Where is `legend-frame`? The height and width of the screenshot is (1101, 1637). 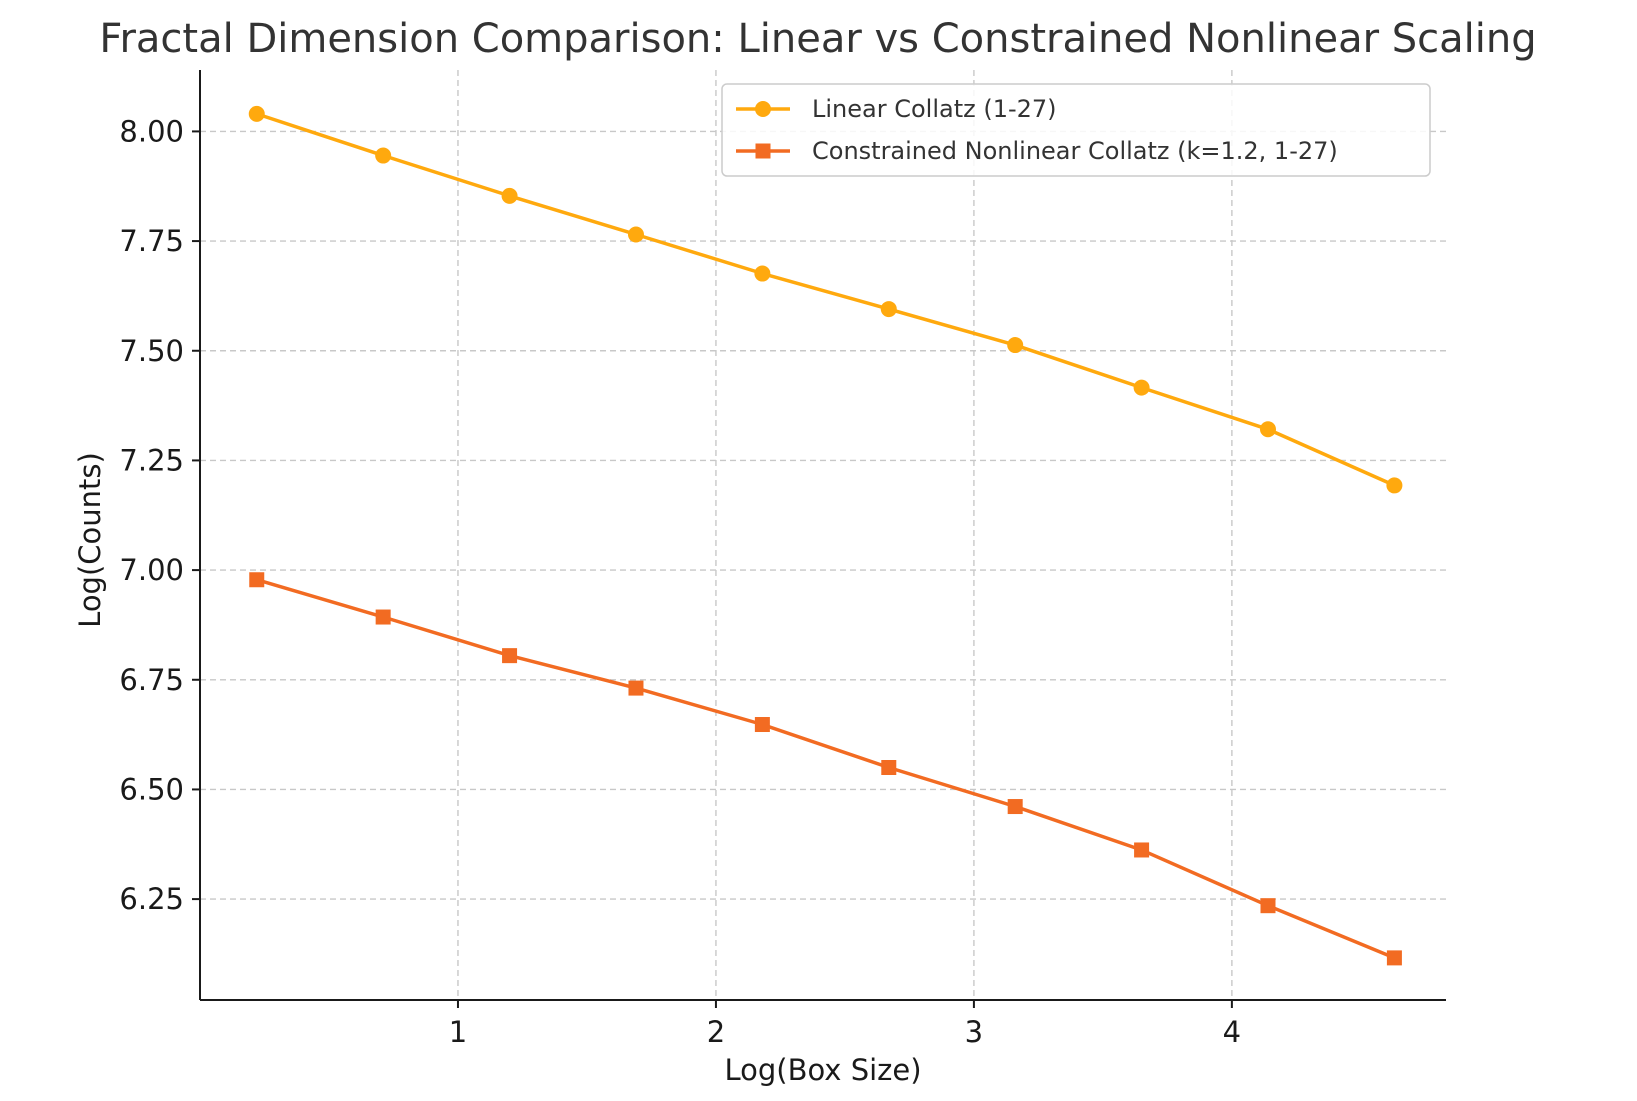 legend-frame is located at coordinates (1076, 130).